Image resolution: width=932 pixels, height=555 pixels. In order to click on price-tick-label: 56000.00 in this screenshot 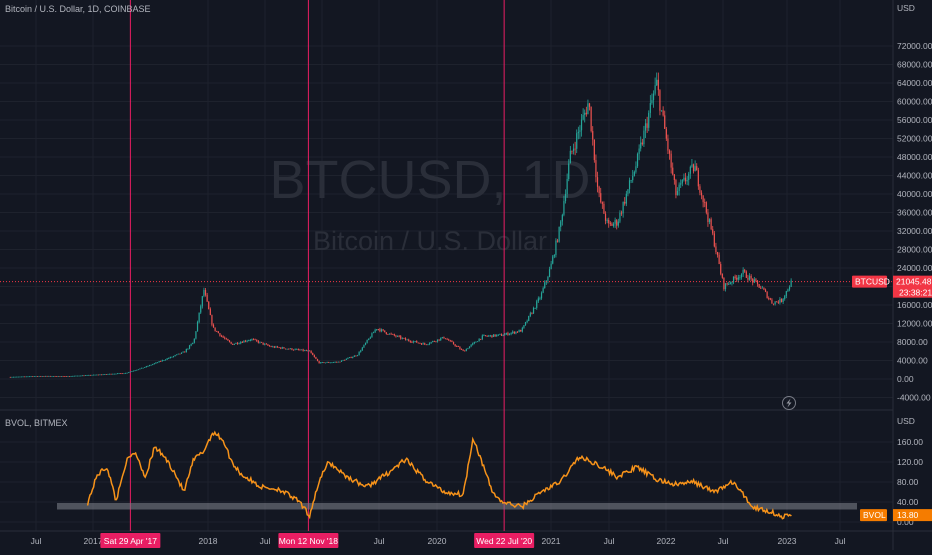, I will do `click(914, 120)`.